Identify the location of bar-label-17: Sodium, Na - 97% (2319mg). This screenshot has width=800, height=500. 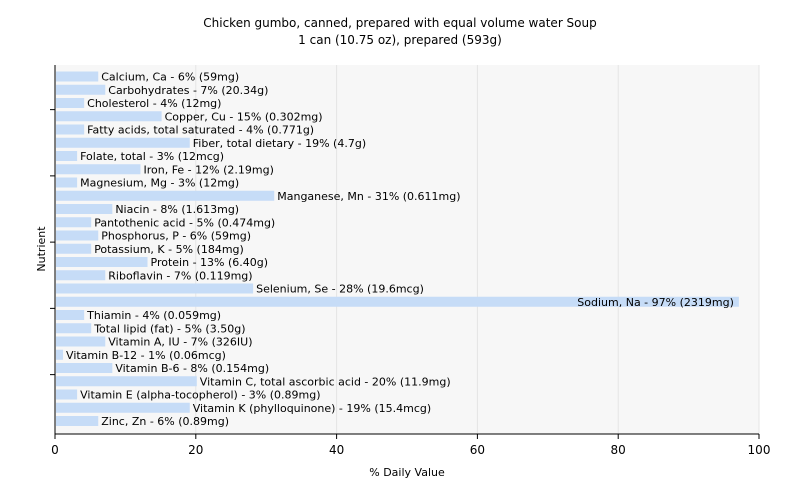
(655, 302).